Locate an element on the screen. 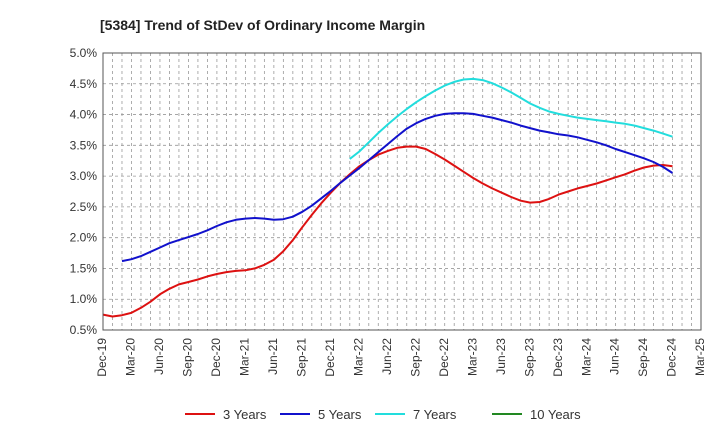 Image resolution: width=720 pixels, height=440 pixels. y-tick-label: 1.0% is located at coordinates (84, 299).